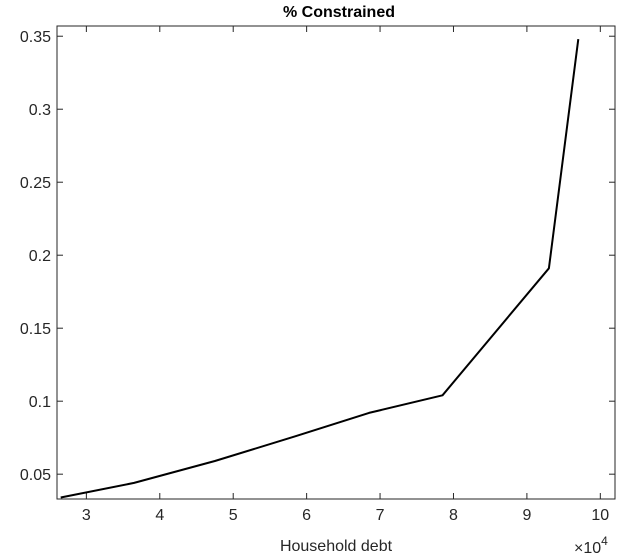 The width and height of the screenshot is (618, 558). I want to click on x-exponent-label: ×10⁴, so click(591, 545).